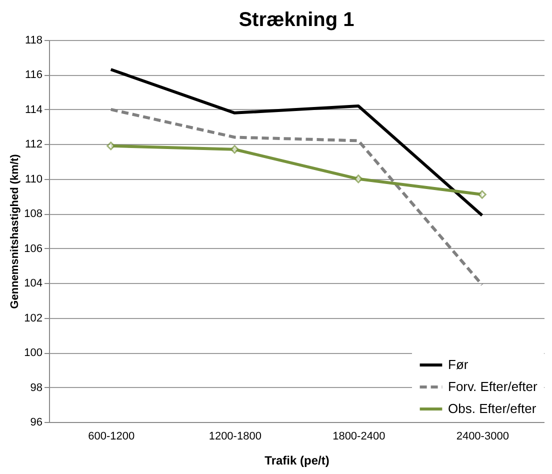  What do you see at coordinates (33, 214) in the screenshot?
I see `y-tick-label: 108` at bounding box center [33, 214].